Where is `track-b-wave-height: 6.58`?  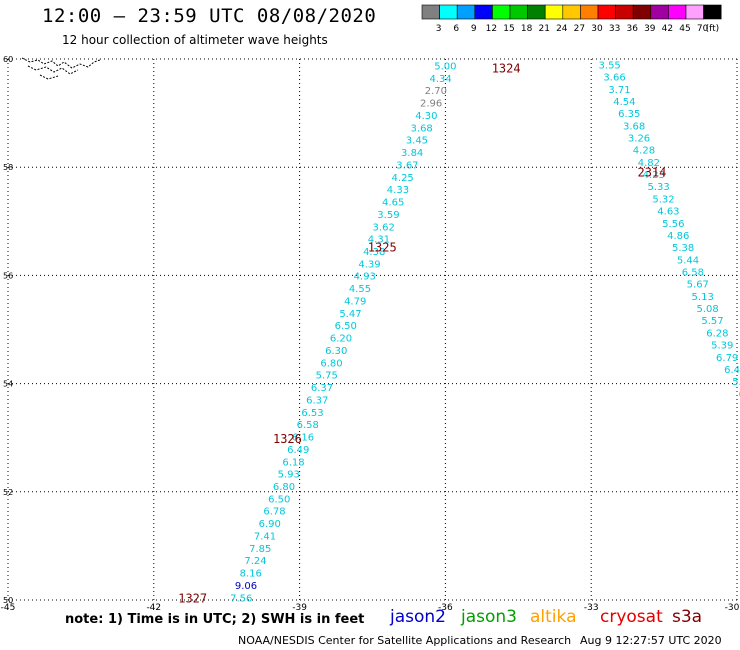
track-b-wave-height: 6.58 is located at coordinates (693, 273).